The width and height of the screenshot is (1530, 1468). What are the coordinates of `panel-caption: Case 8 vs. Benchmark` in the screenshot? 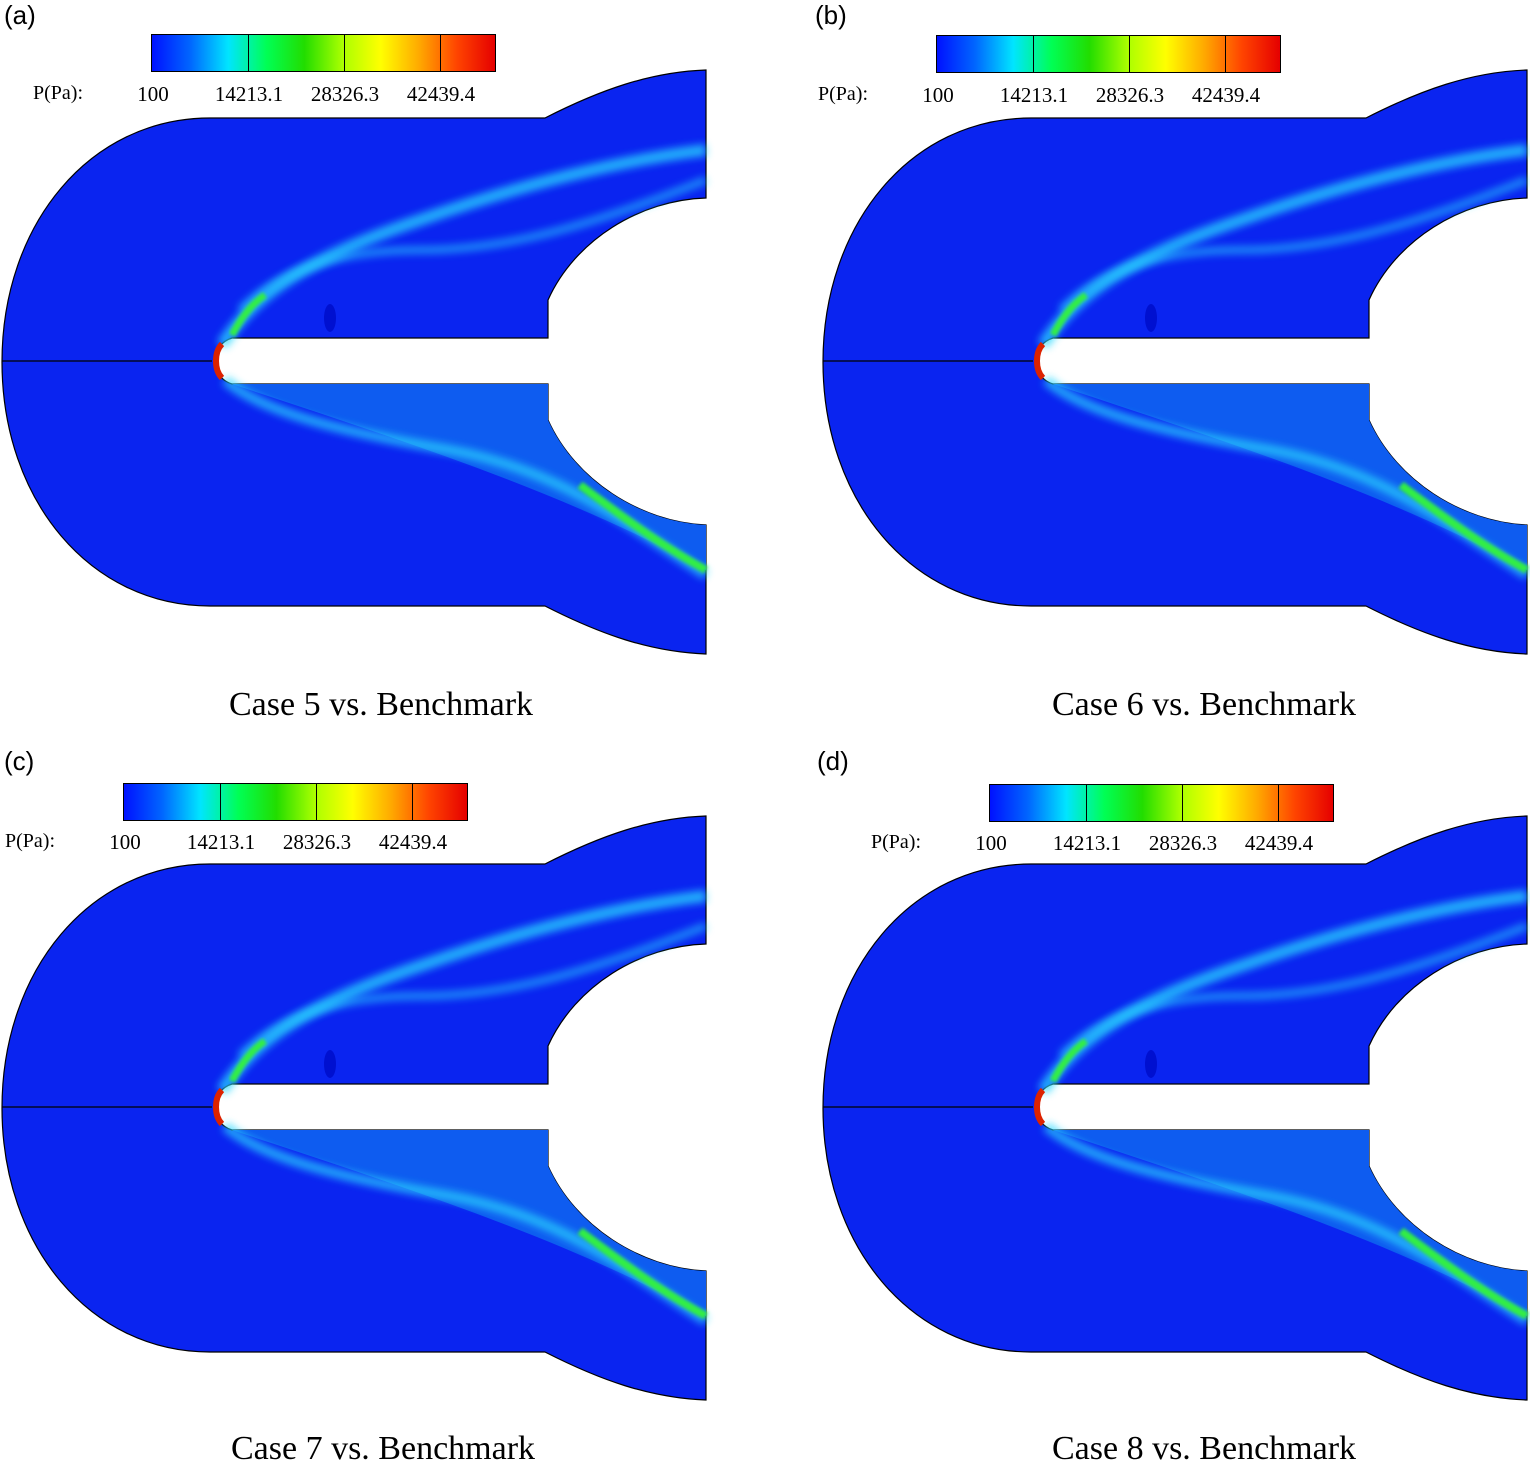 It's located at (1204, 1448).